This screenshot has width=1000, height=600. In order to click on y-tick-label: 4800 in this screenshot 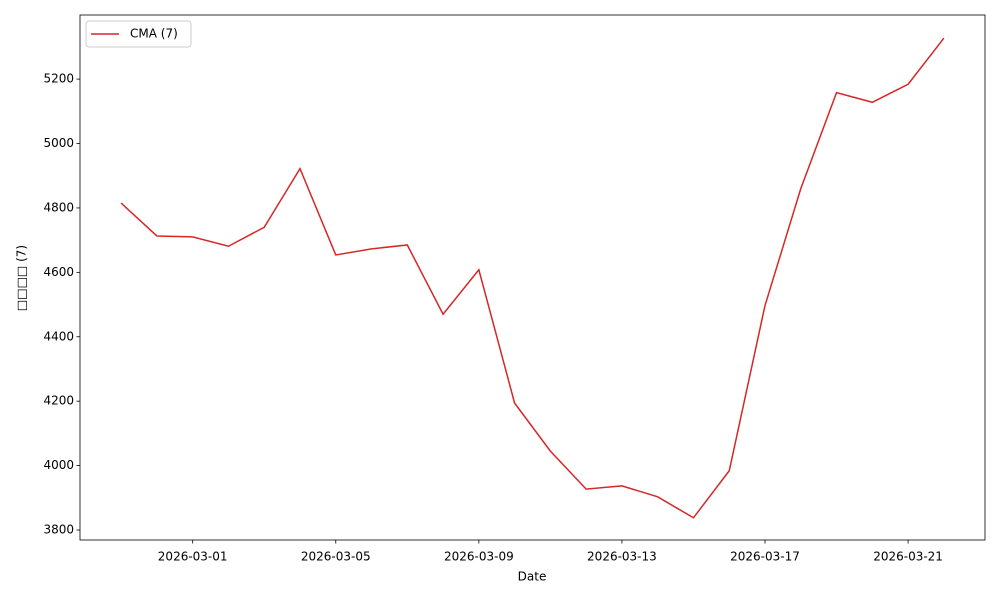, I will do `click(58, 207)`.